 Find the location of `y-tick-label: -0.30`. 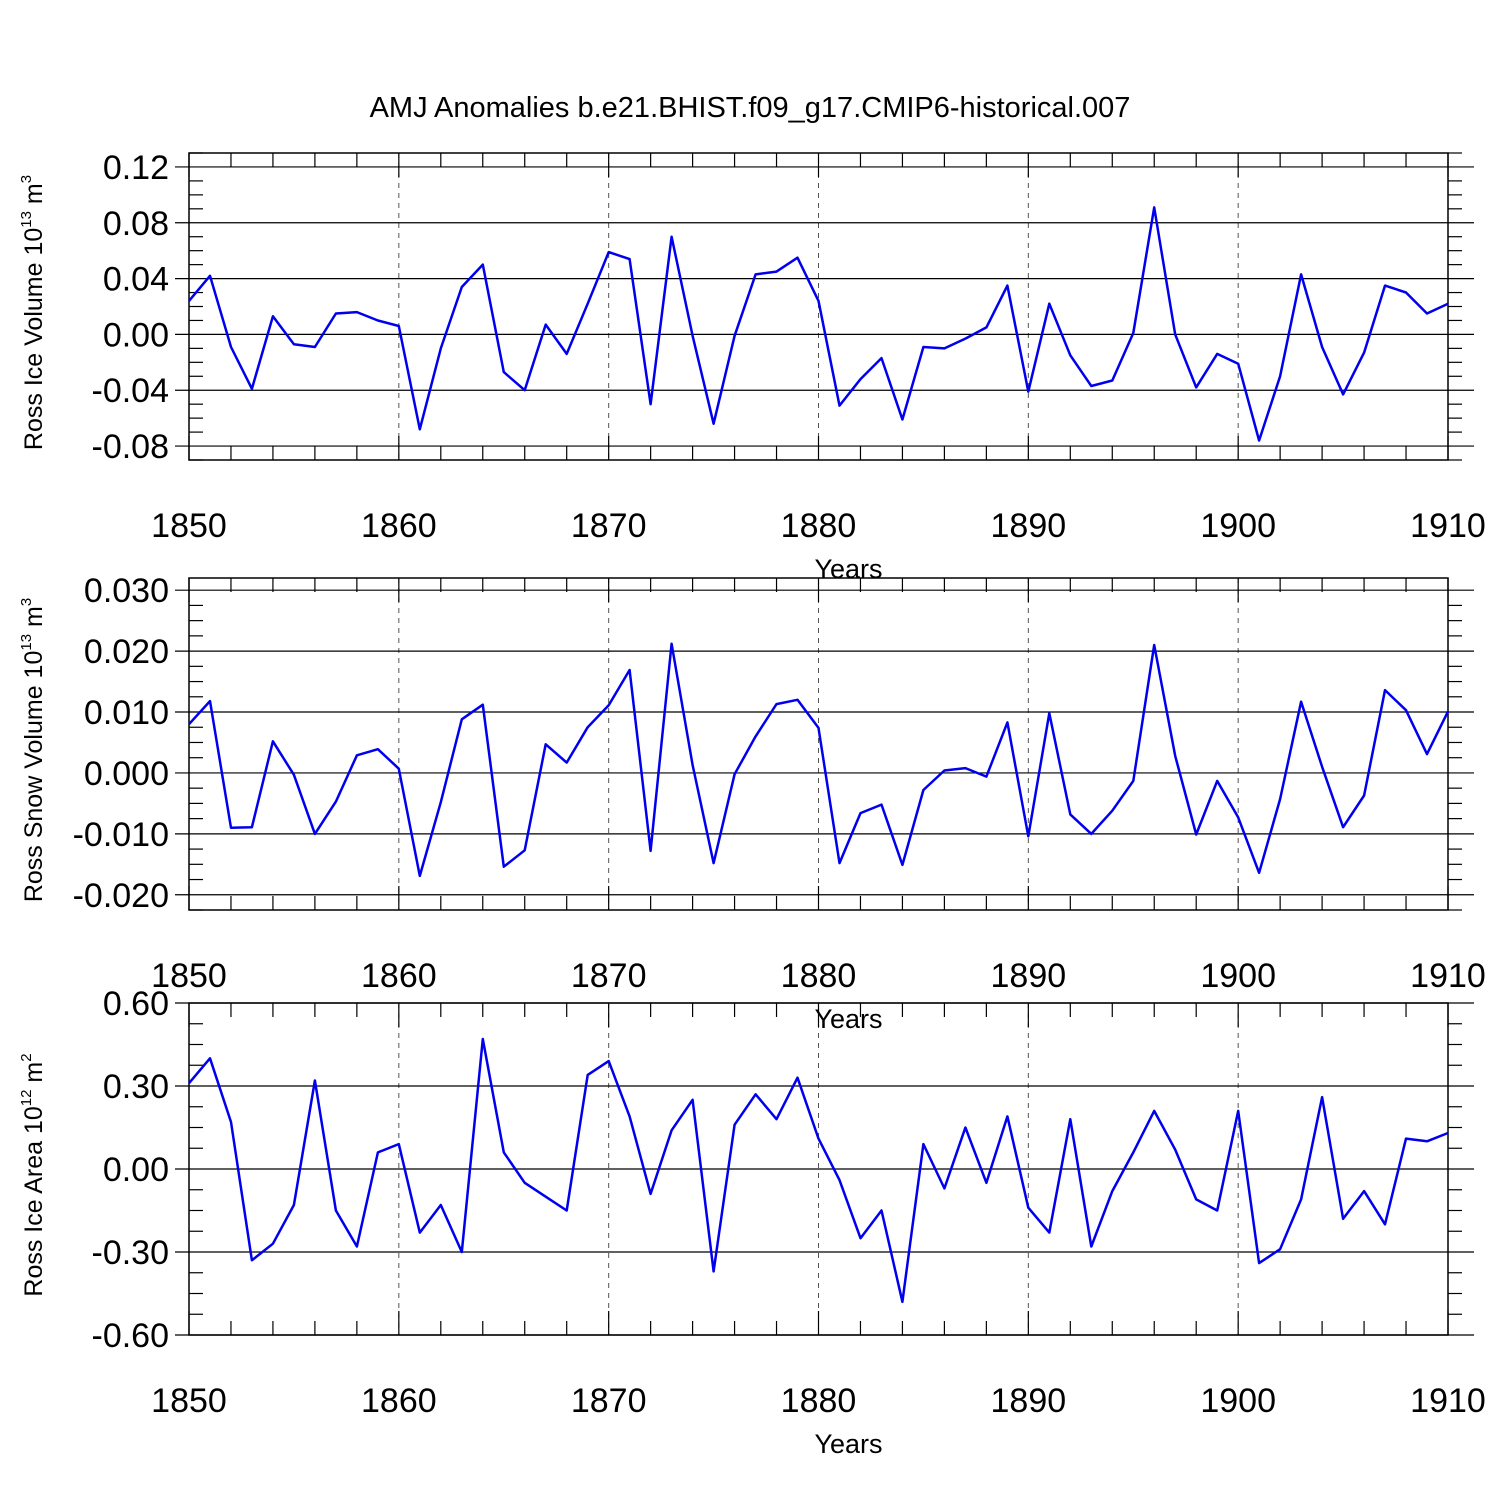

y-tick-label: -0.30 is located at coordinates (131, 1253).